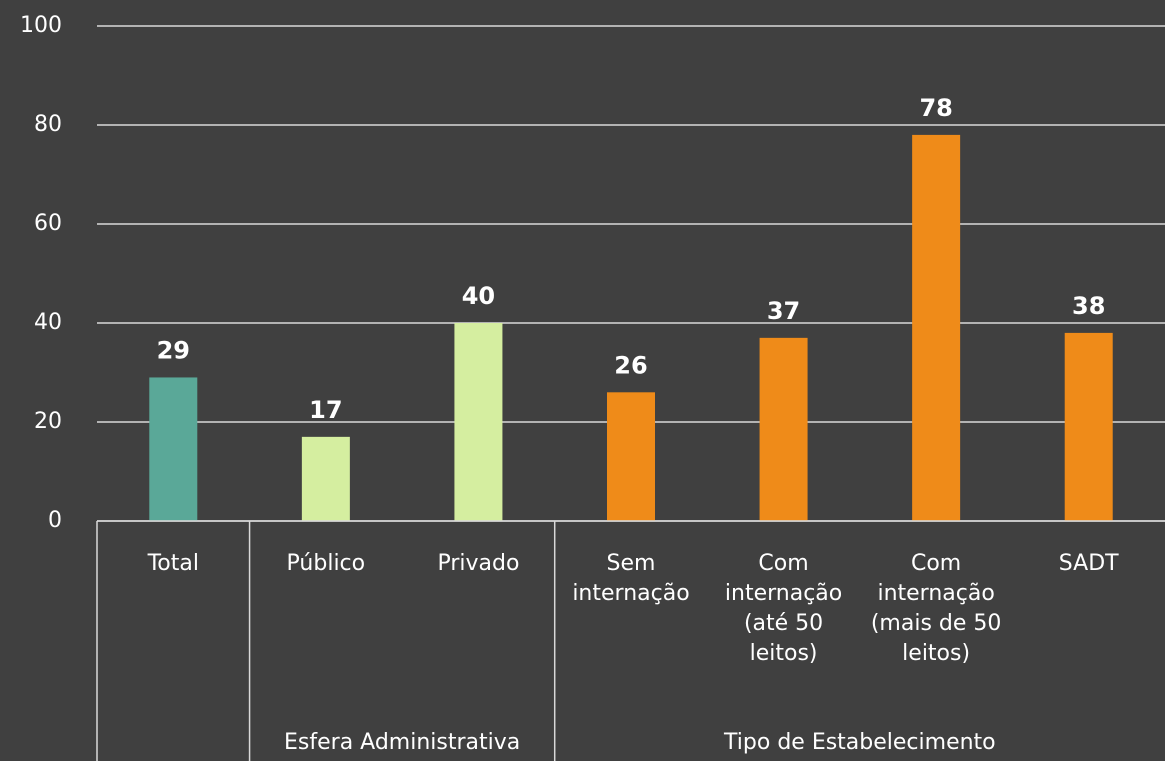 Image resolution: width=1165 pixels, height=761 pixels. Describe the element at coordinates (48, 124) in the screenshot. I see `y-tick-label: 80` at that location.